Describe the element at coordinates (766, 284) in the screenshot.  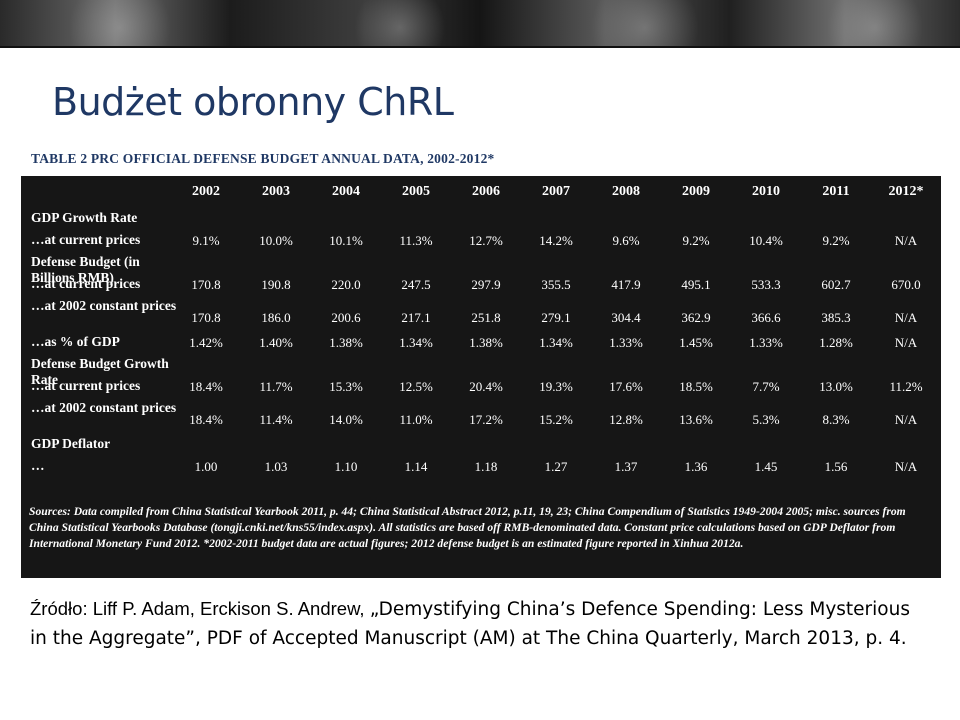
I see `table-cell: 533.3` at that location.